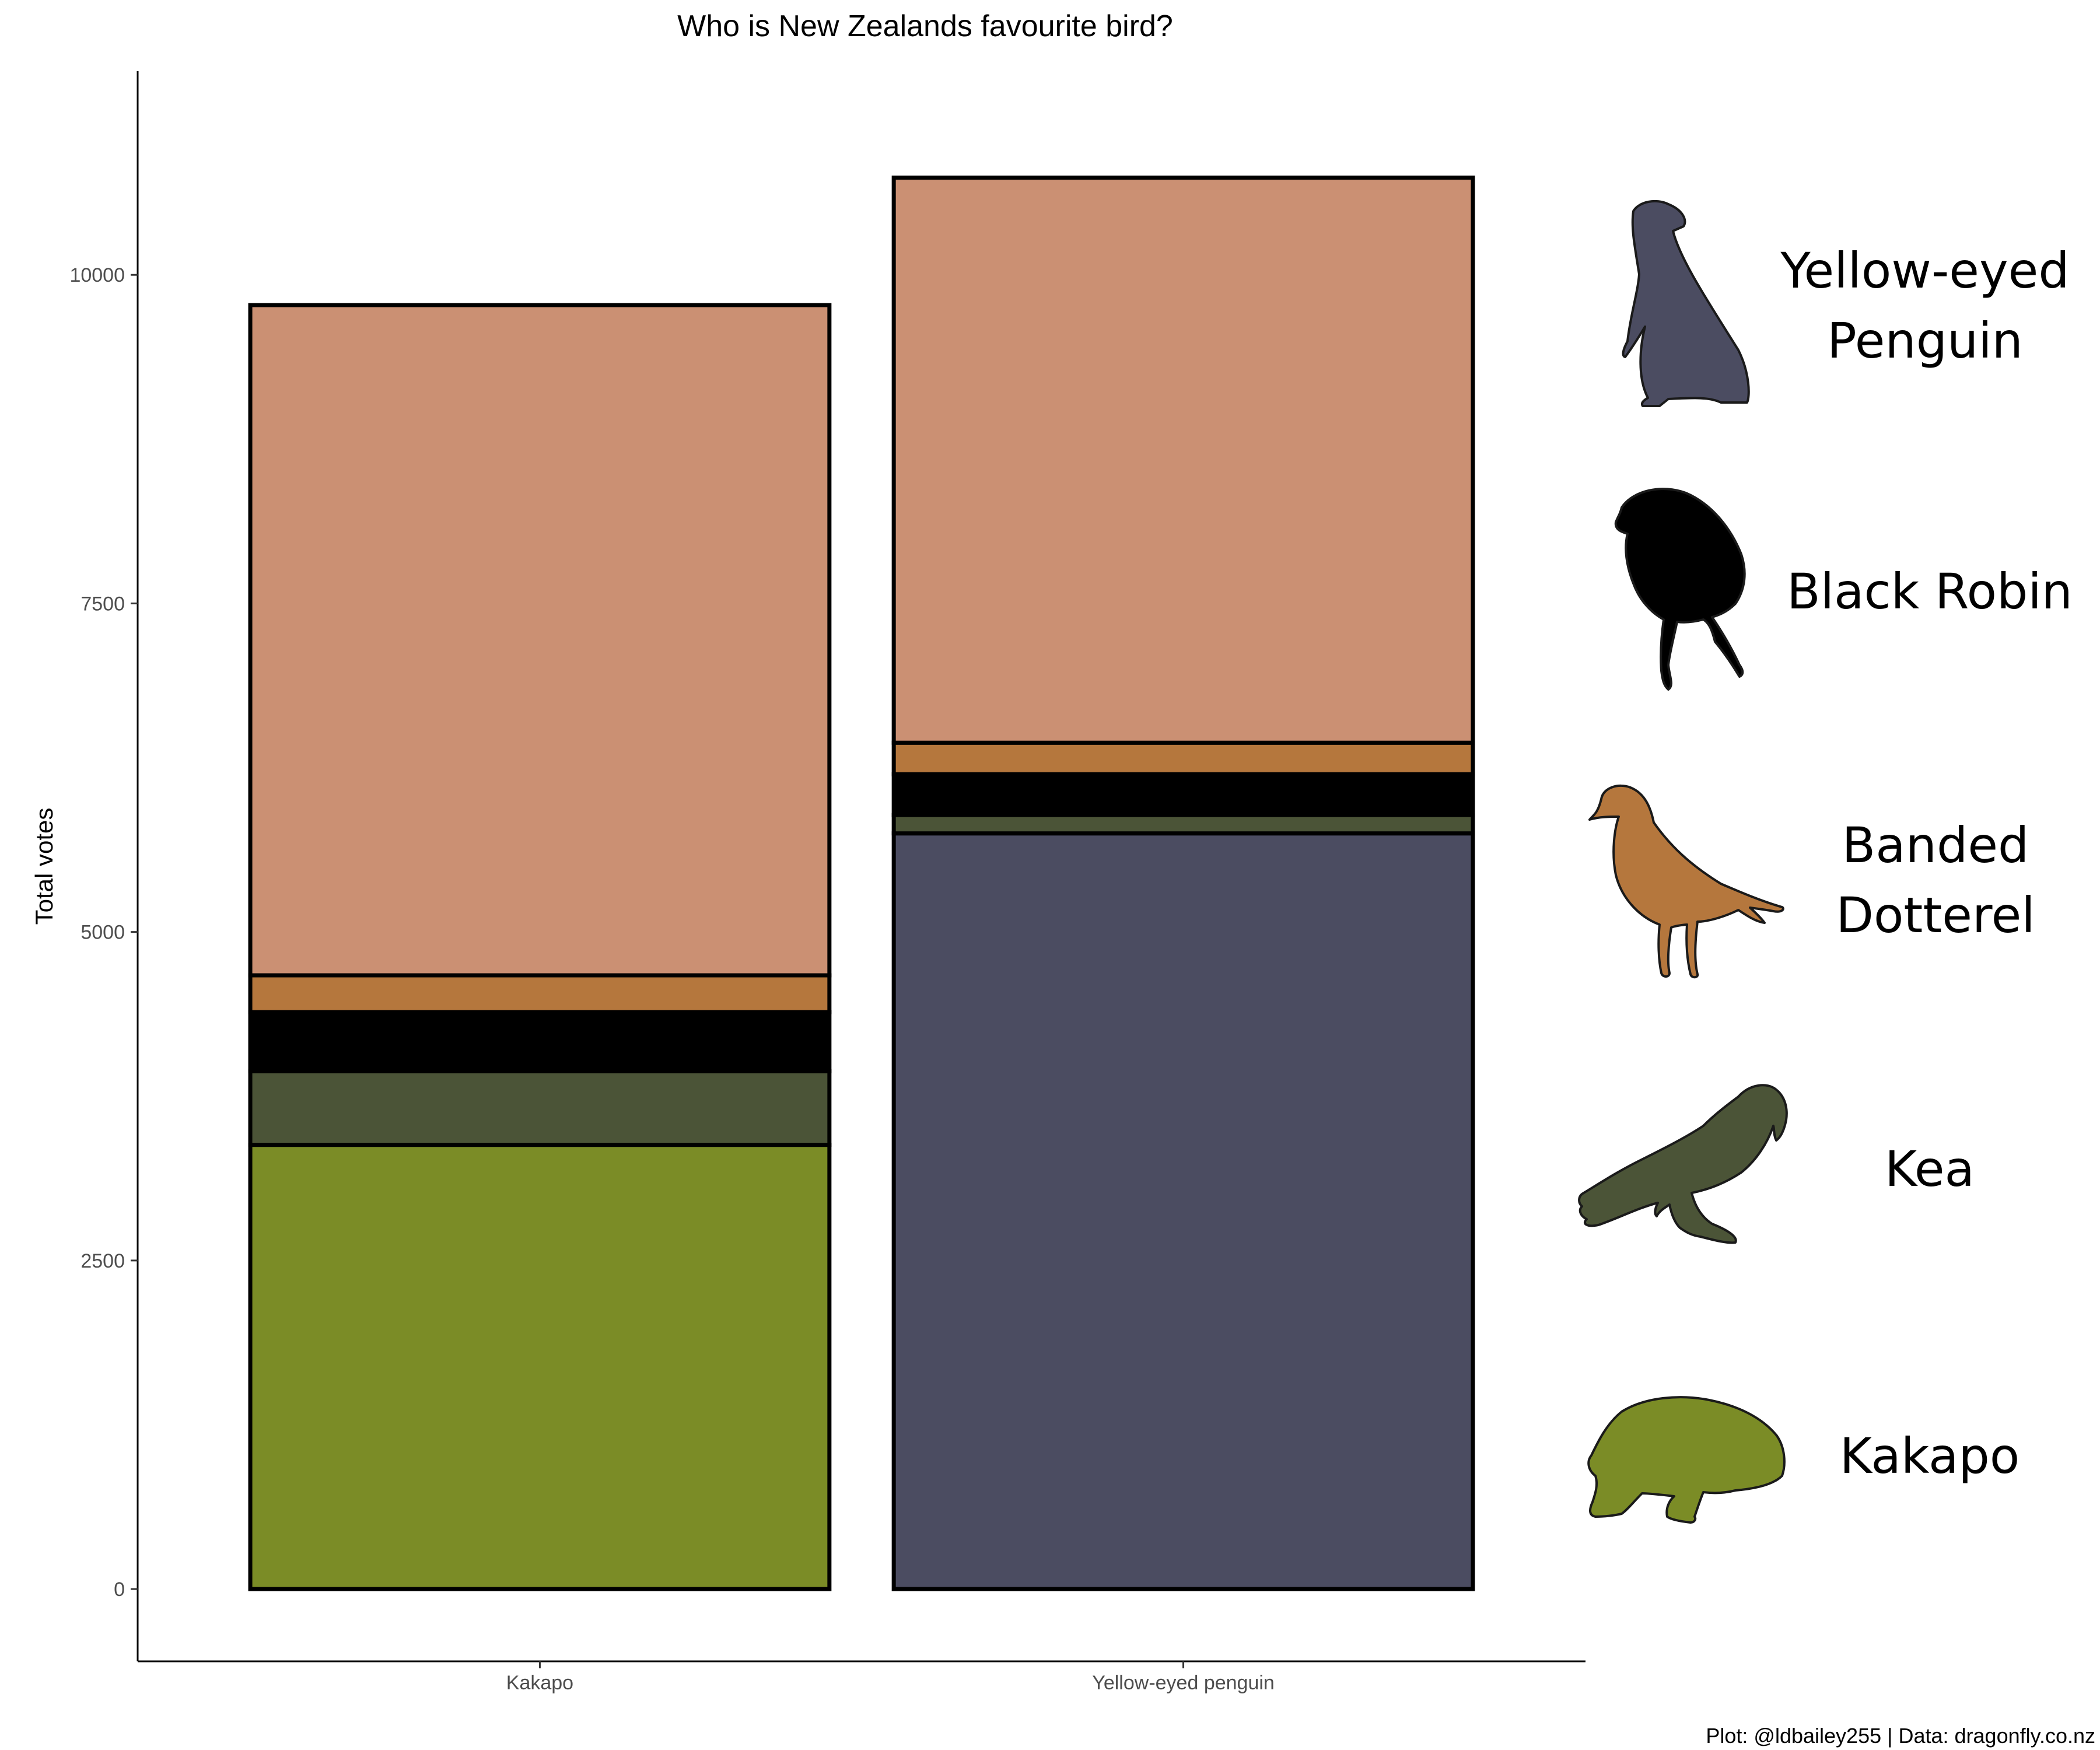 Image resolution: width=2100 pixels, height=1750 pixels. What do you see at coordinates (1936, 915) in the screenshot?
I see `legend-label: Dotterel` at bounding box center [1936, 915].